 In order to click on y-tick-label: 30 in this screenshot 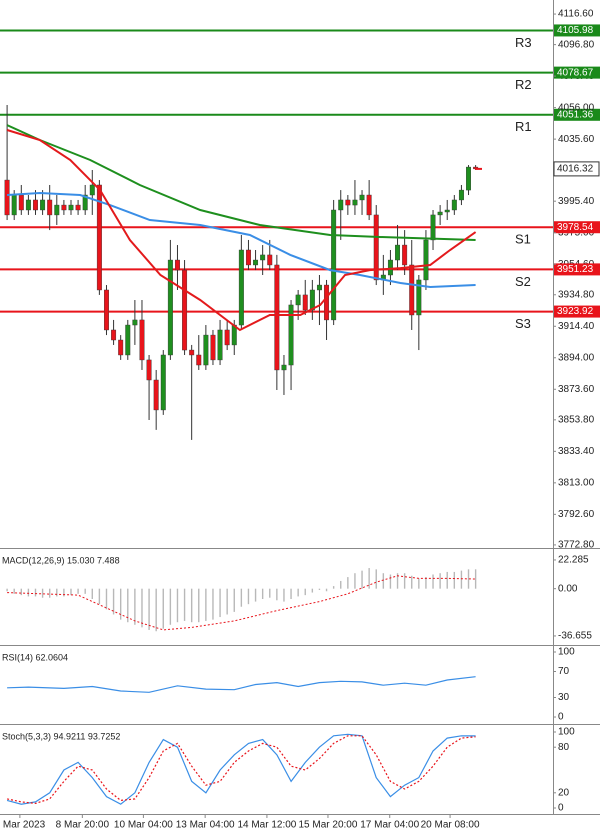, I will do `click(564, 697)`.